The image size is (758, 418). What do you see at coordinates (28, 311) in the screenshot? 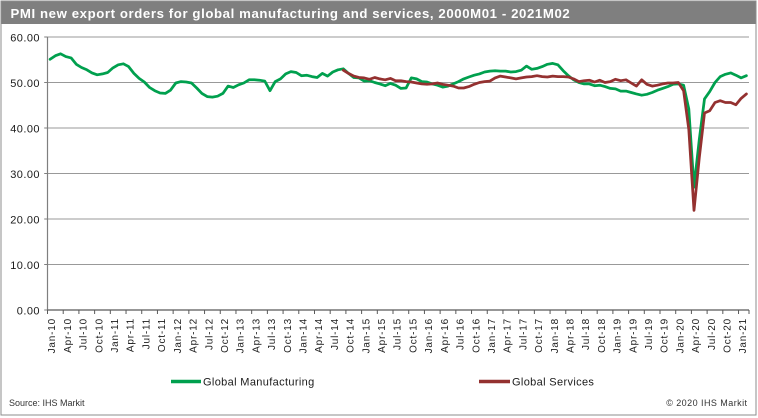
I see `svg-text: 0.00` at bounding box center [28, 311].